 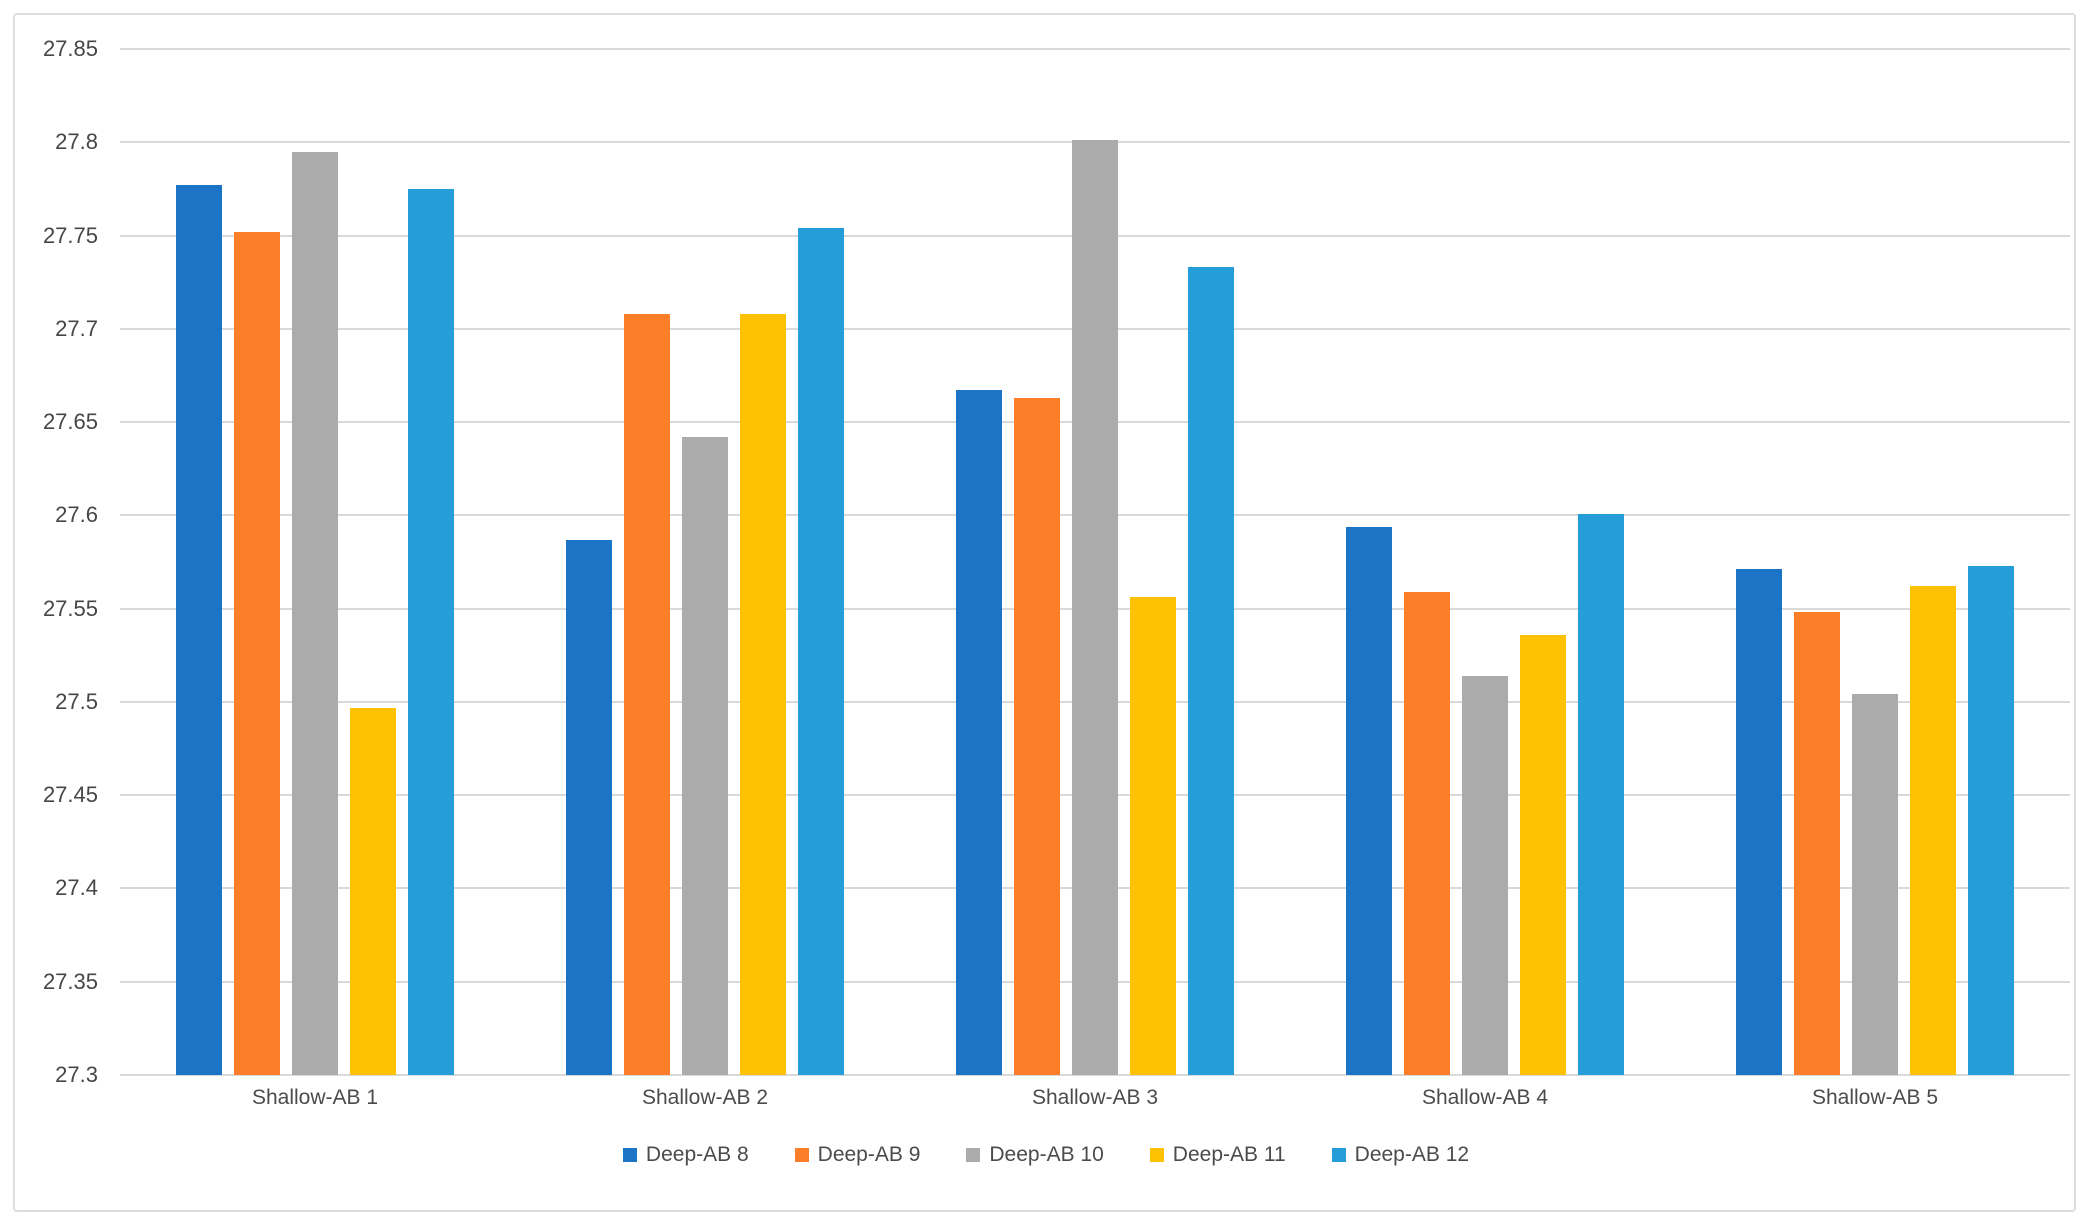 I want to click on legend-item: Deep-AB 12, so click(x=1400, y=1155).